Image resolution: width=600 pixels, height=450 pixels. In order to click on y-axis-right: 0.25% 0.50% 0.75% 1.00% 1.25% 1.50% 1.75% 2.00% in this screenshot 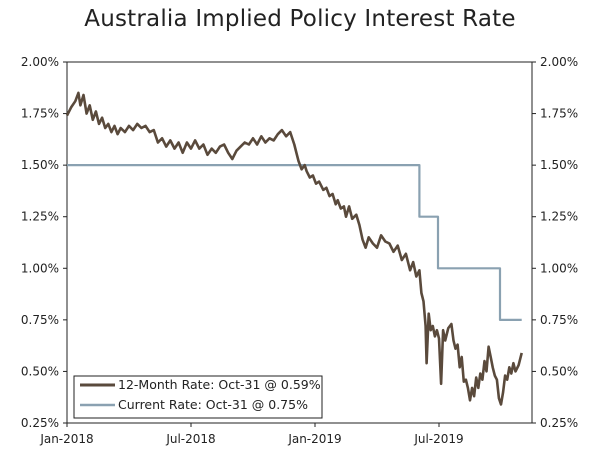, I will do `click(555, 242)`.